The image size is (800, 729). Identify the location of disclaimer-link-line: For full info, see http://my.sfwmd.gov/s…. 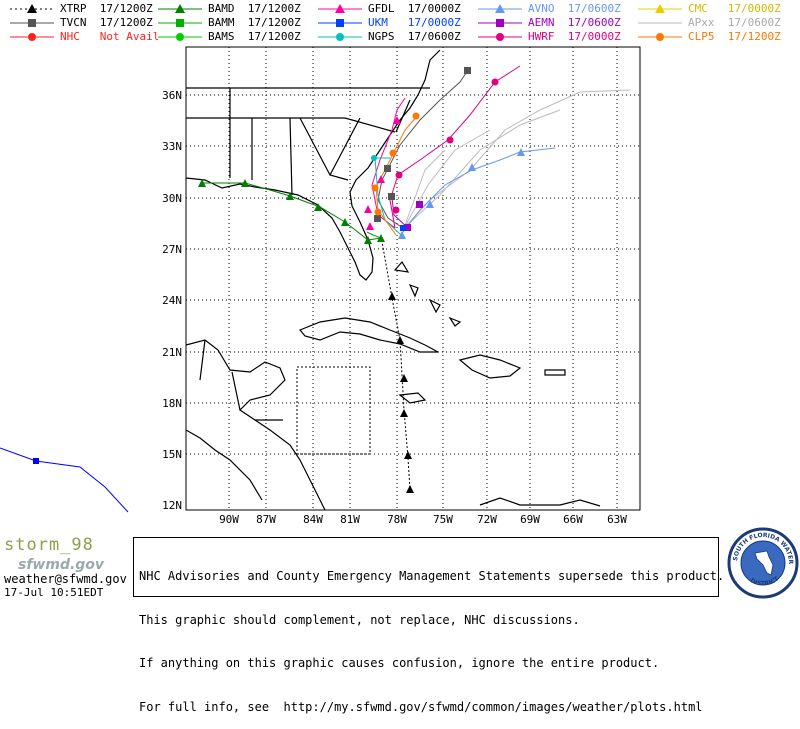
(421, 706).